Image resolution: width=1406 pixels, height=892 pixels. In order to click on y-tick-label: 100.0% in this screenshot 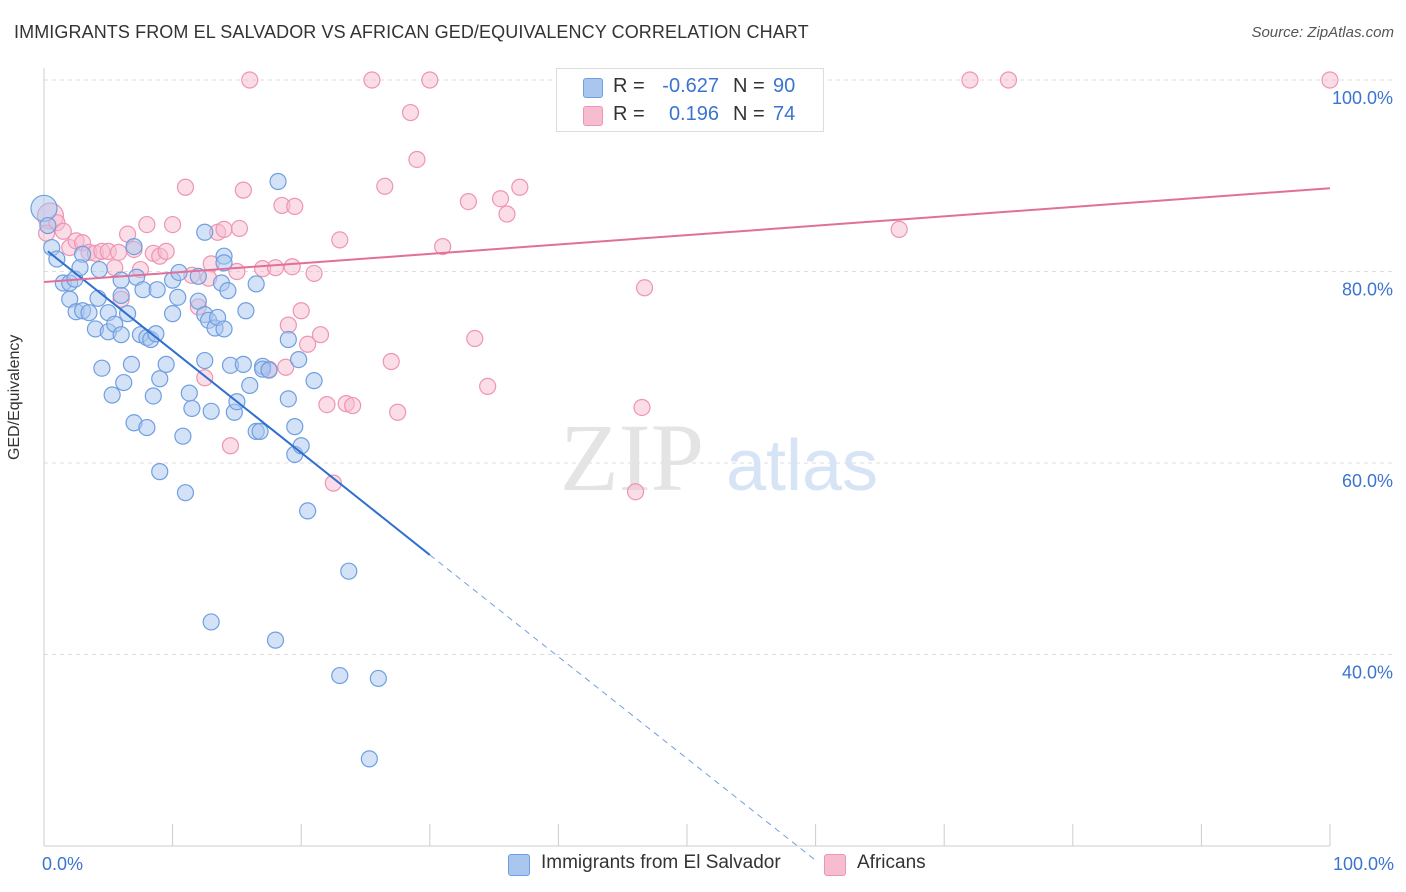, I will do `click(1362, 98)`.